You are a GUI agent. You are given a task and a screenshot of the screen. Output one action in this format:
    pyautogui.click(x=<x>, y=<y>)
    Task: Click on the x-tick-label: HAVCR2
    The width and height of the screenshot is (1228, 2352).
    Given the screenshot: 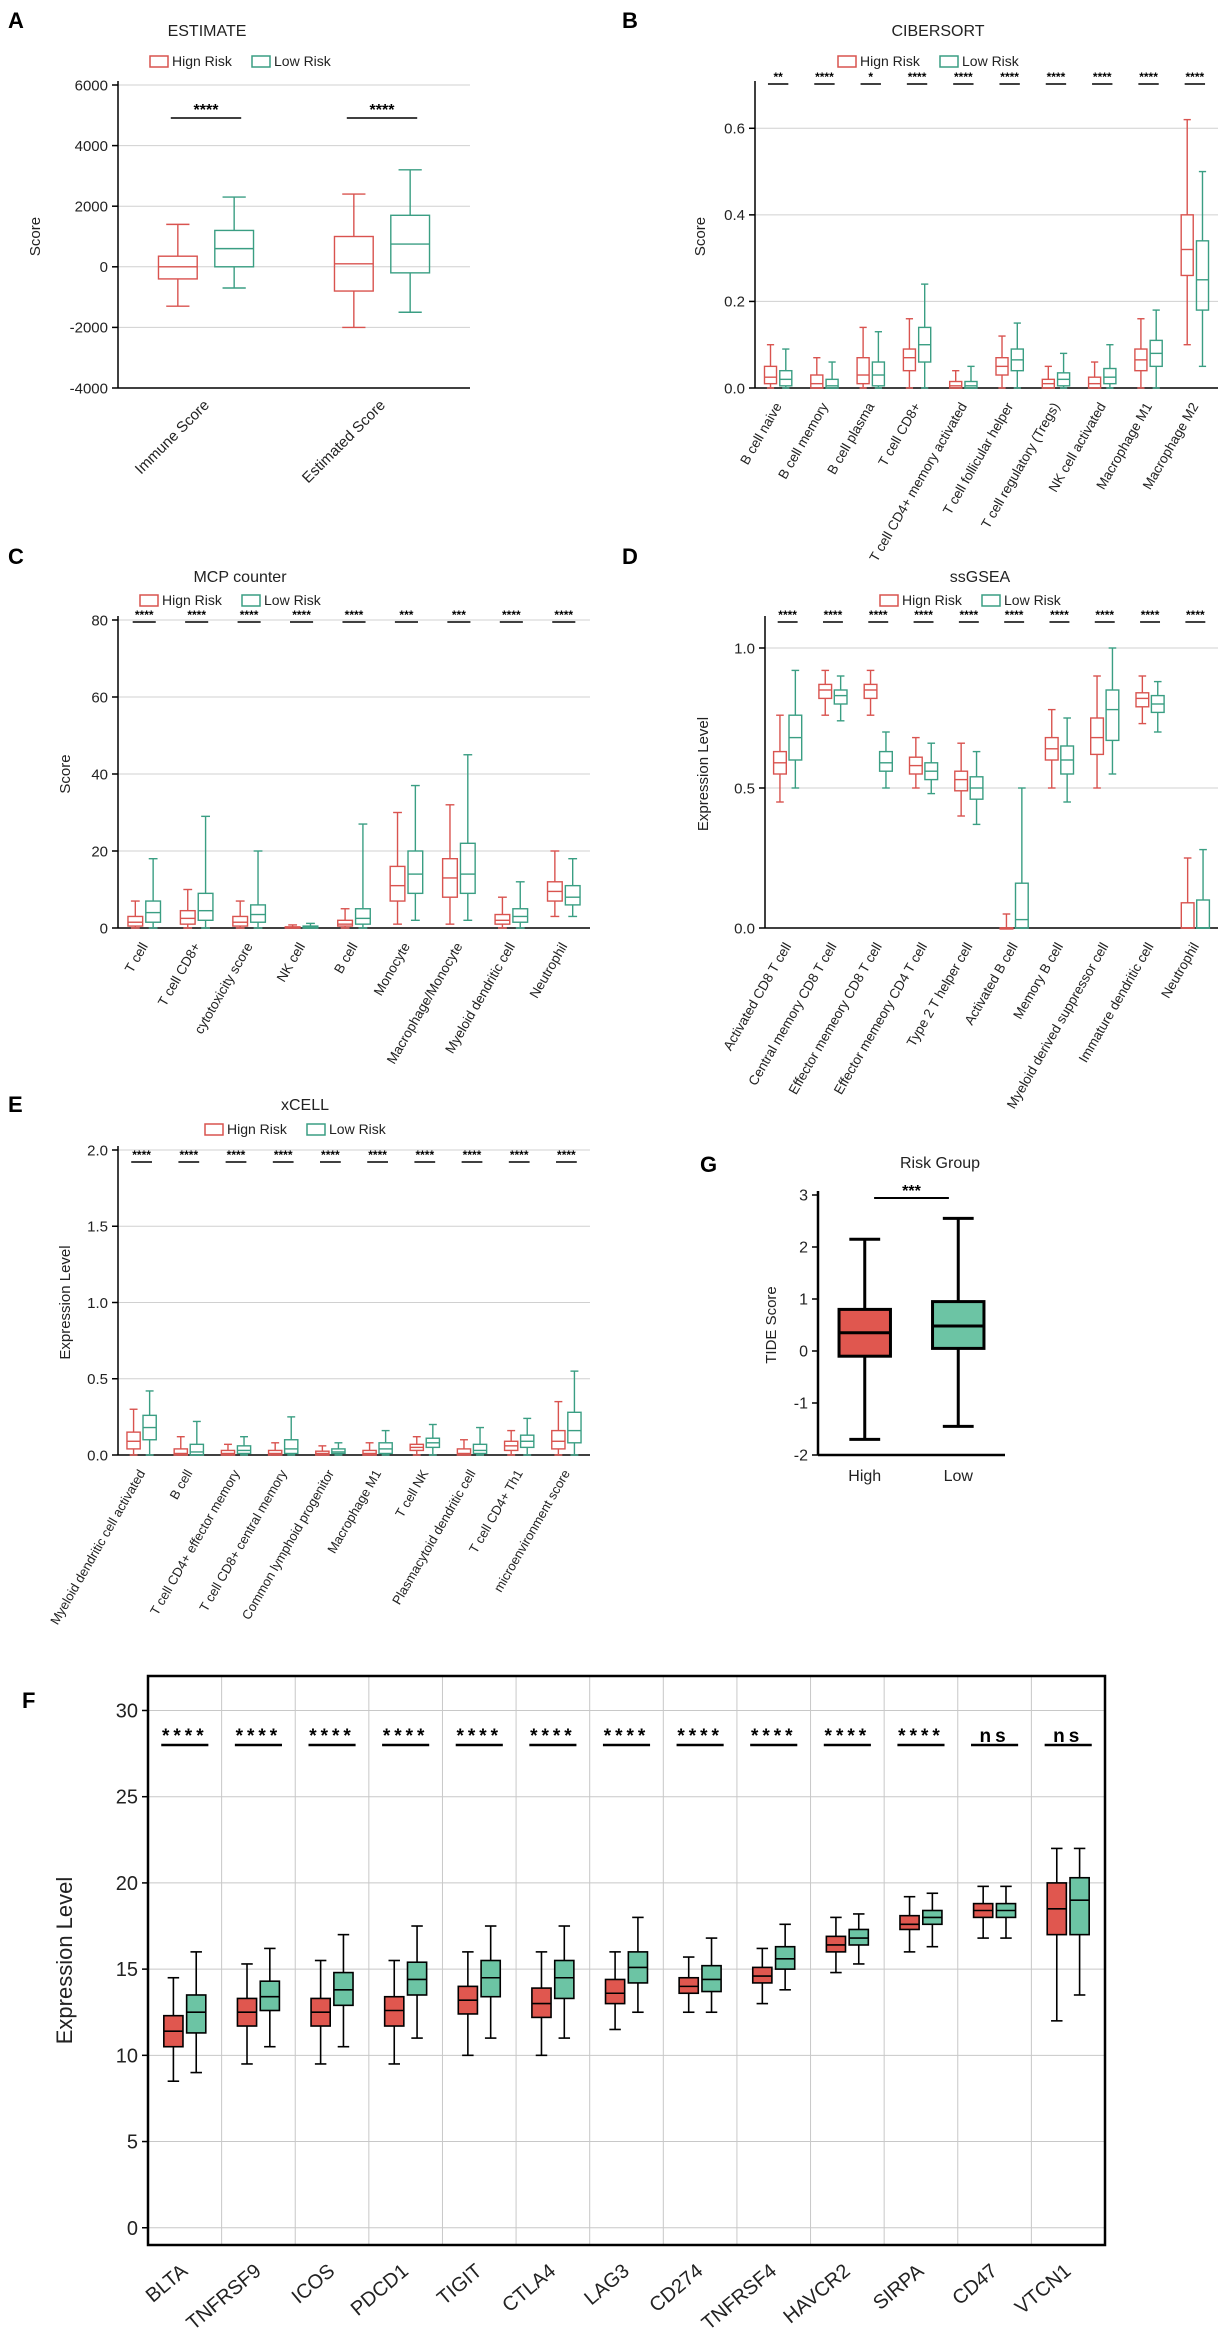 What is the action you would take?
    pyautogui.click(x=816, y=2294)
    